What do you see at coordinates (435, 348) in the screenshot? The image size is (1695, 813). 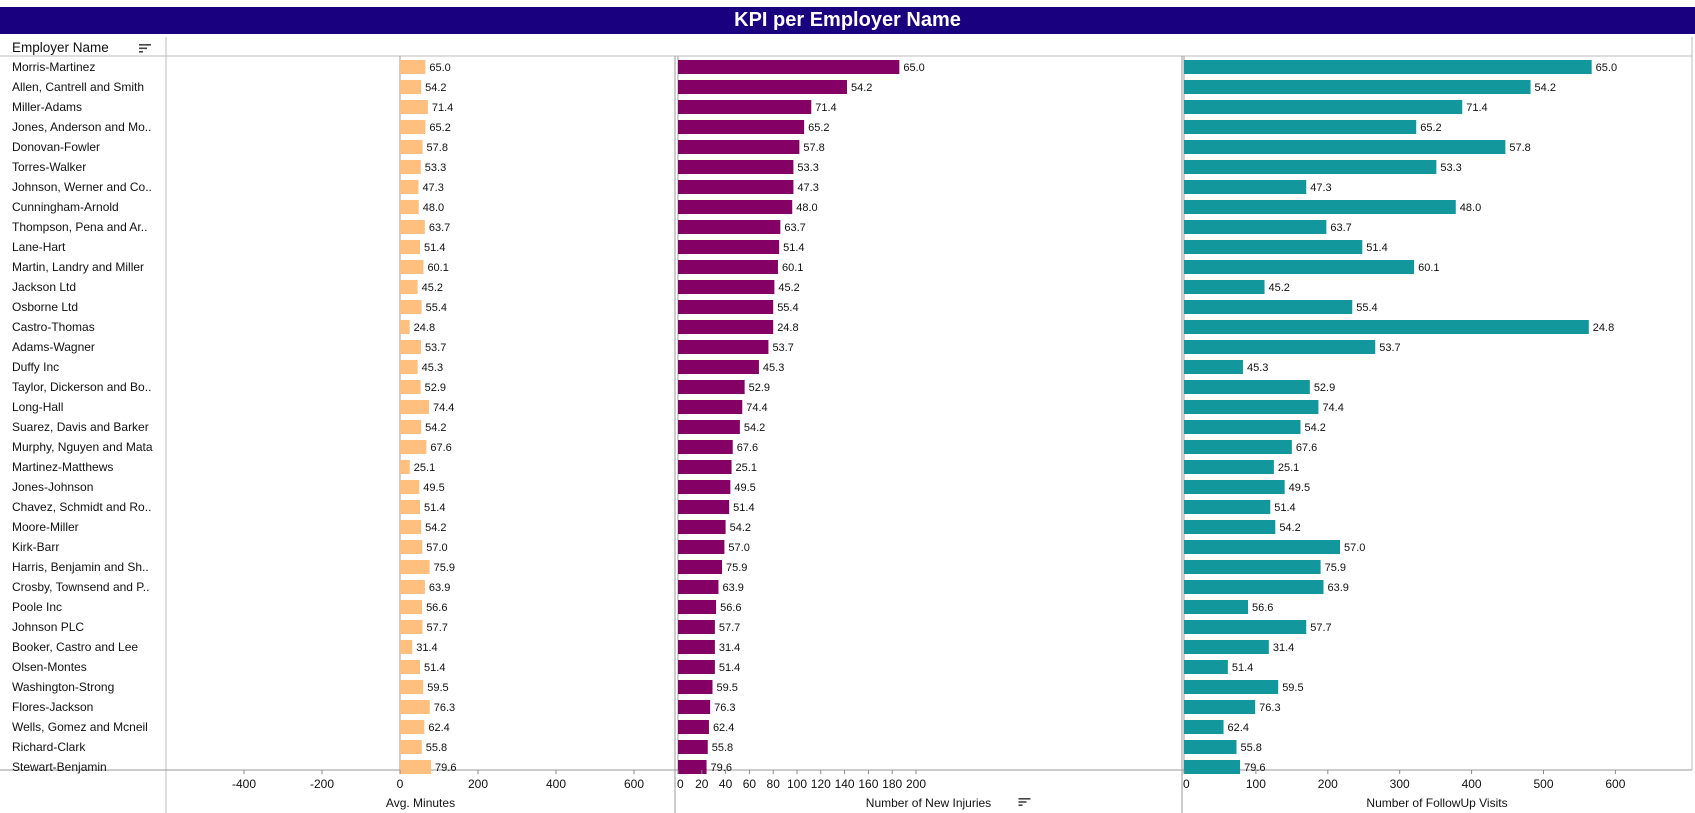 I see `minutes-value-label: 53.7` at bounding box center [435, 348].